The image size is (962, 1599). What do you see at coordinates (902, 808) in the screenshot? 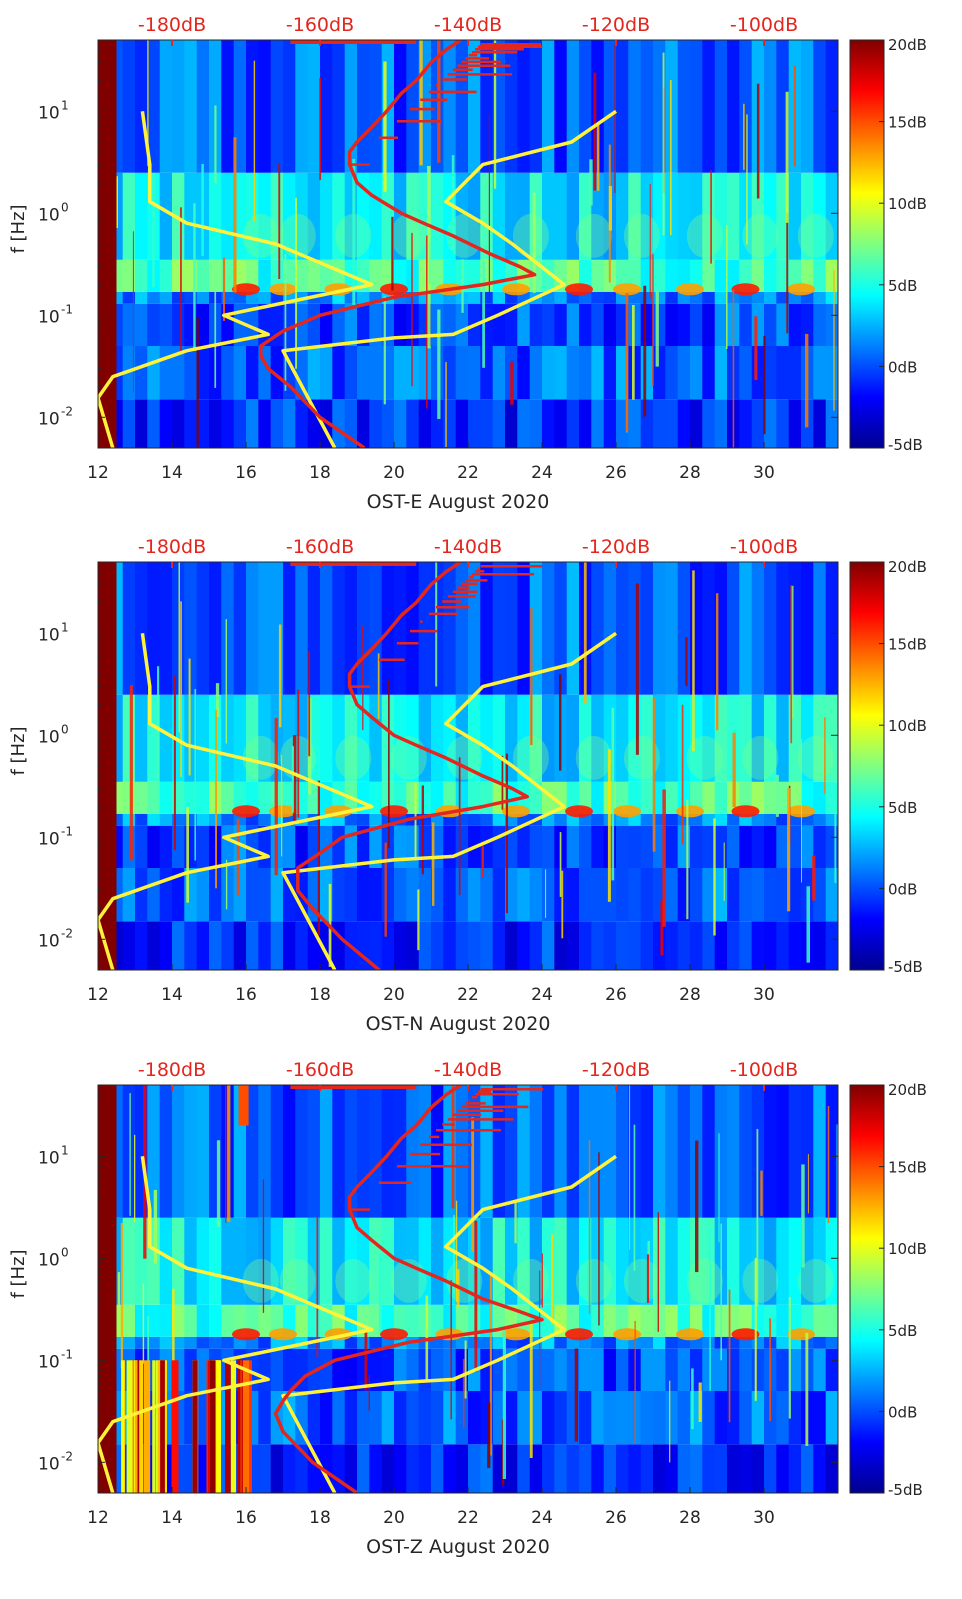
I see `colorbar-tick-label: 5dB` at bounding box center [902, 808].